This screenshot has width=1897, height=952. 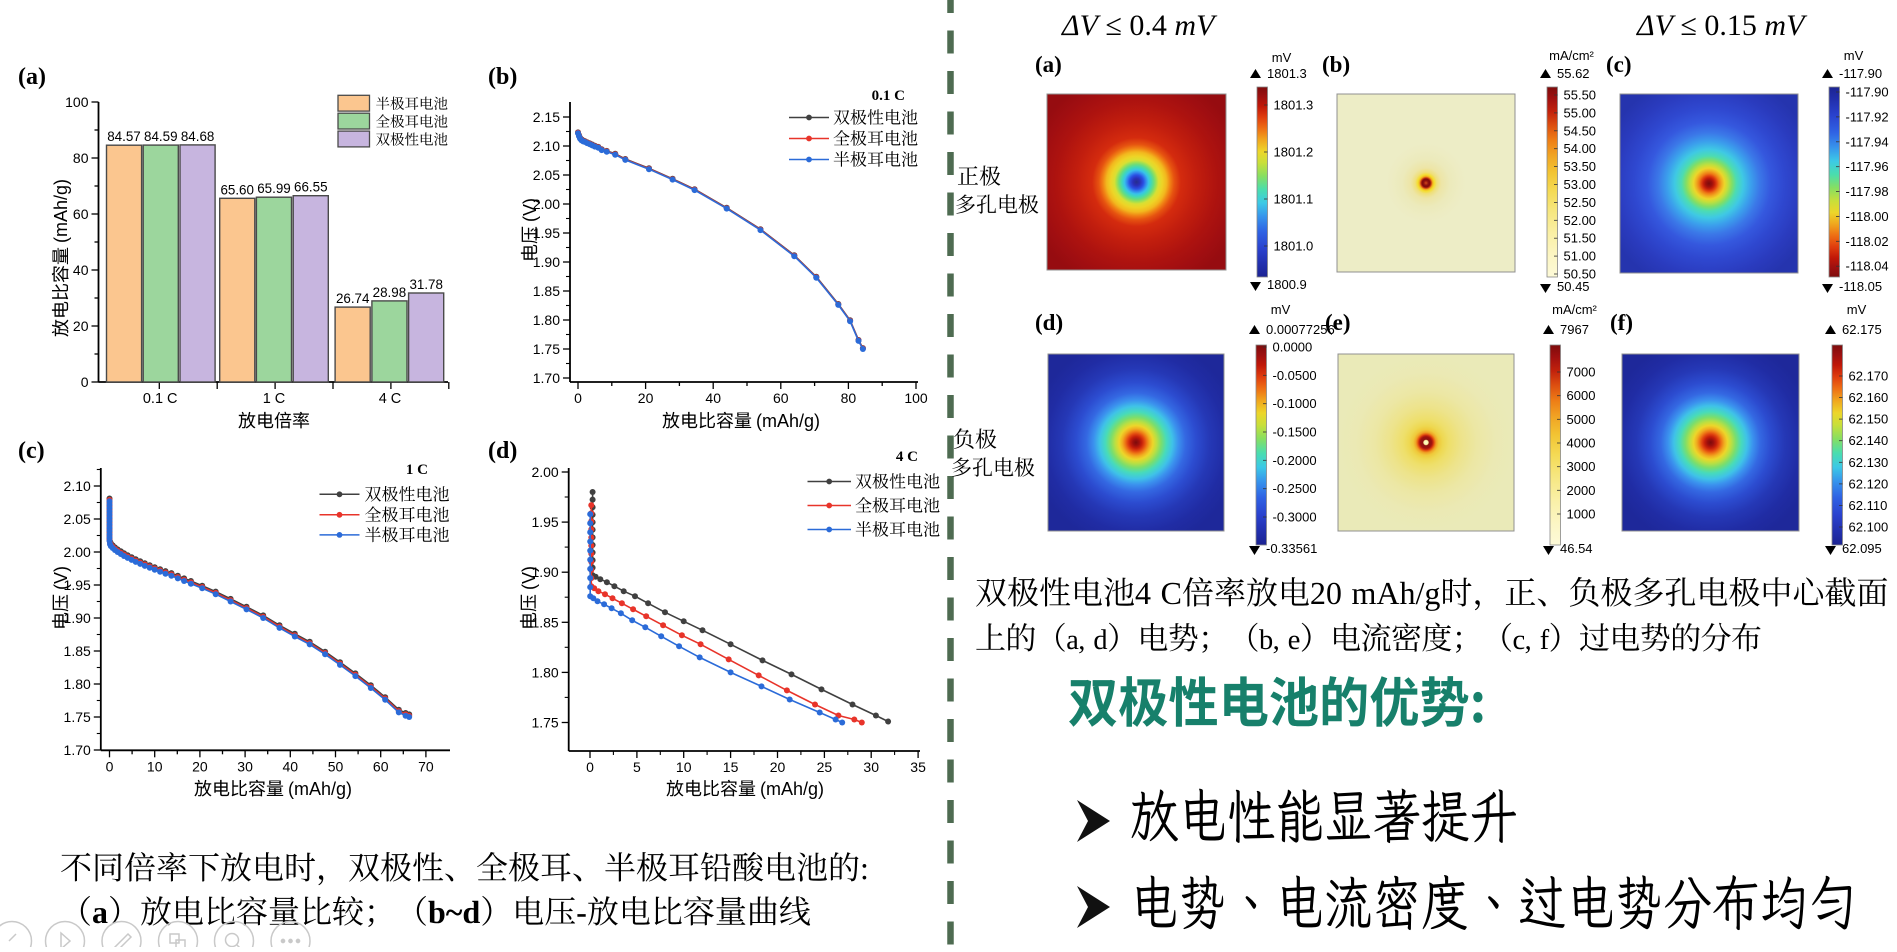 I want to click on svg-text: -118.02, so click(x=1867, y=241).